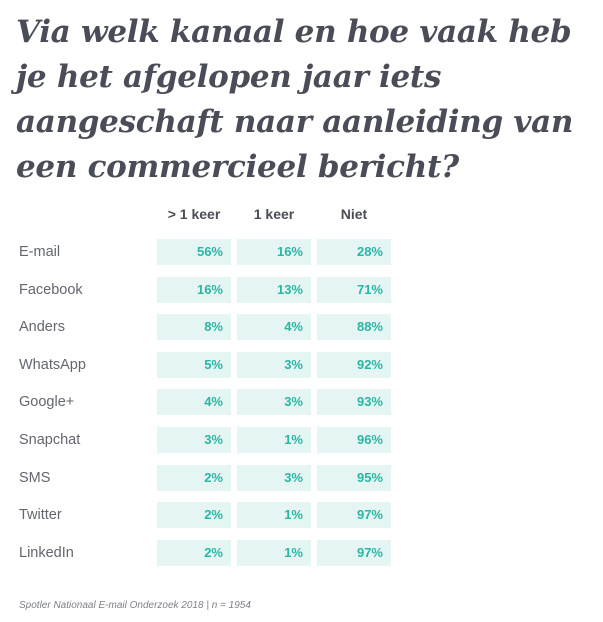 The image size is (603, 622). I want to click on value-cell-2-1: 4%, so click(274, 327).